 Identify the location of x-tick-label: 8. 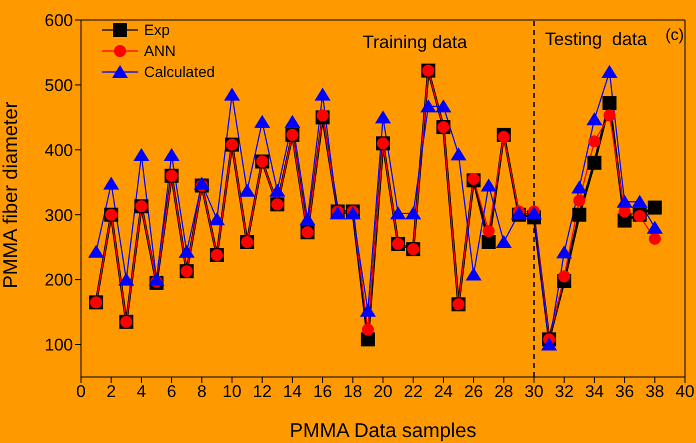
(202, 392).